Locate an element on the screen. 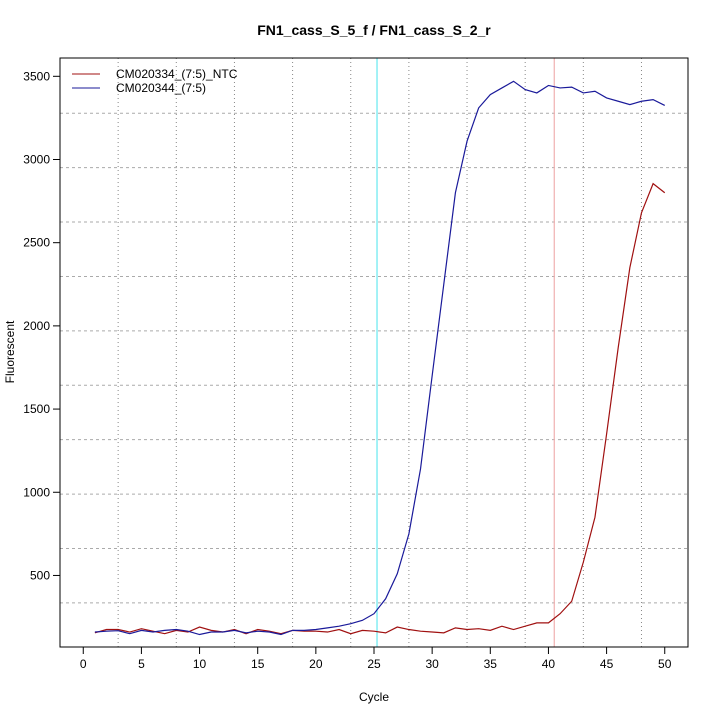  y-tick-label: 2000 is located at coordinates (36, 326).